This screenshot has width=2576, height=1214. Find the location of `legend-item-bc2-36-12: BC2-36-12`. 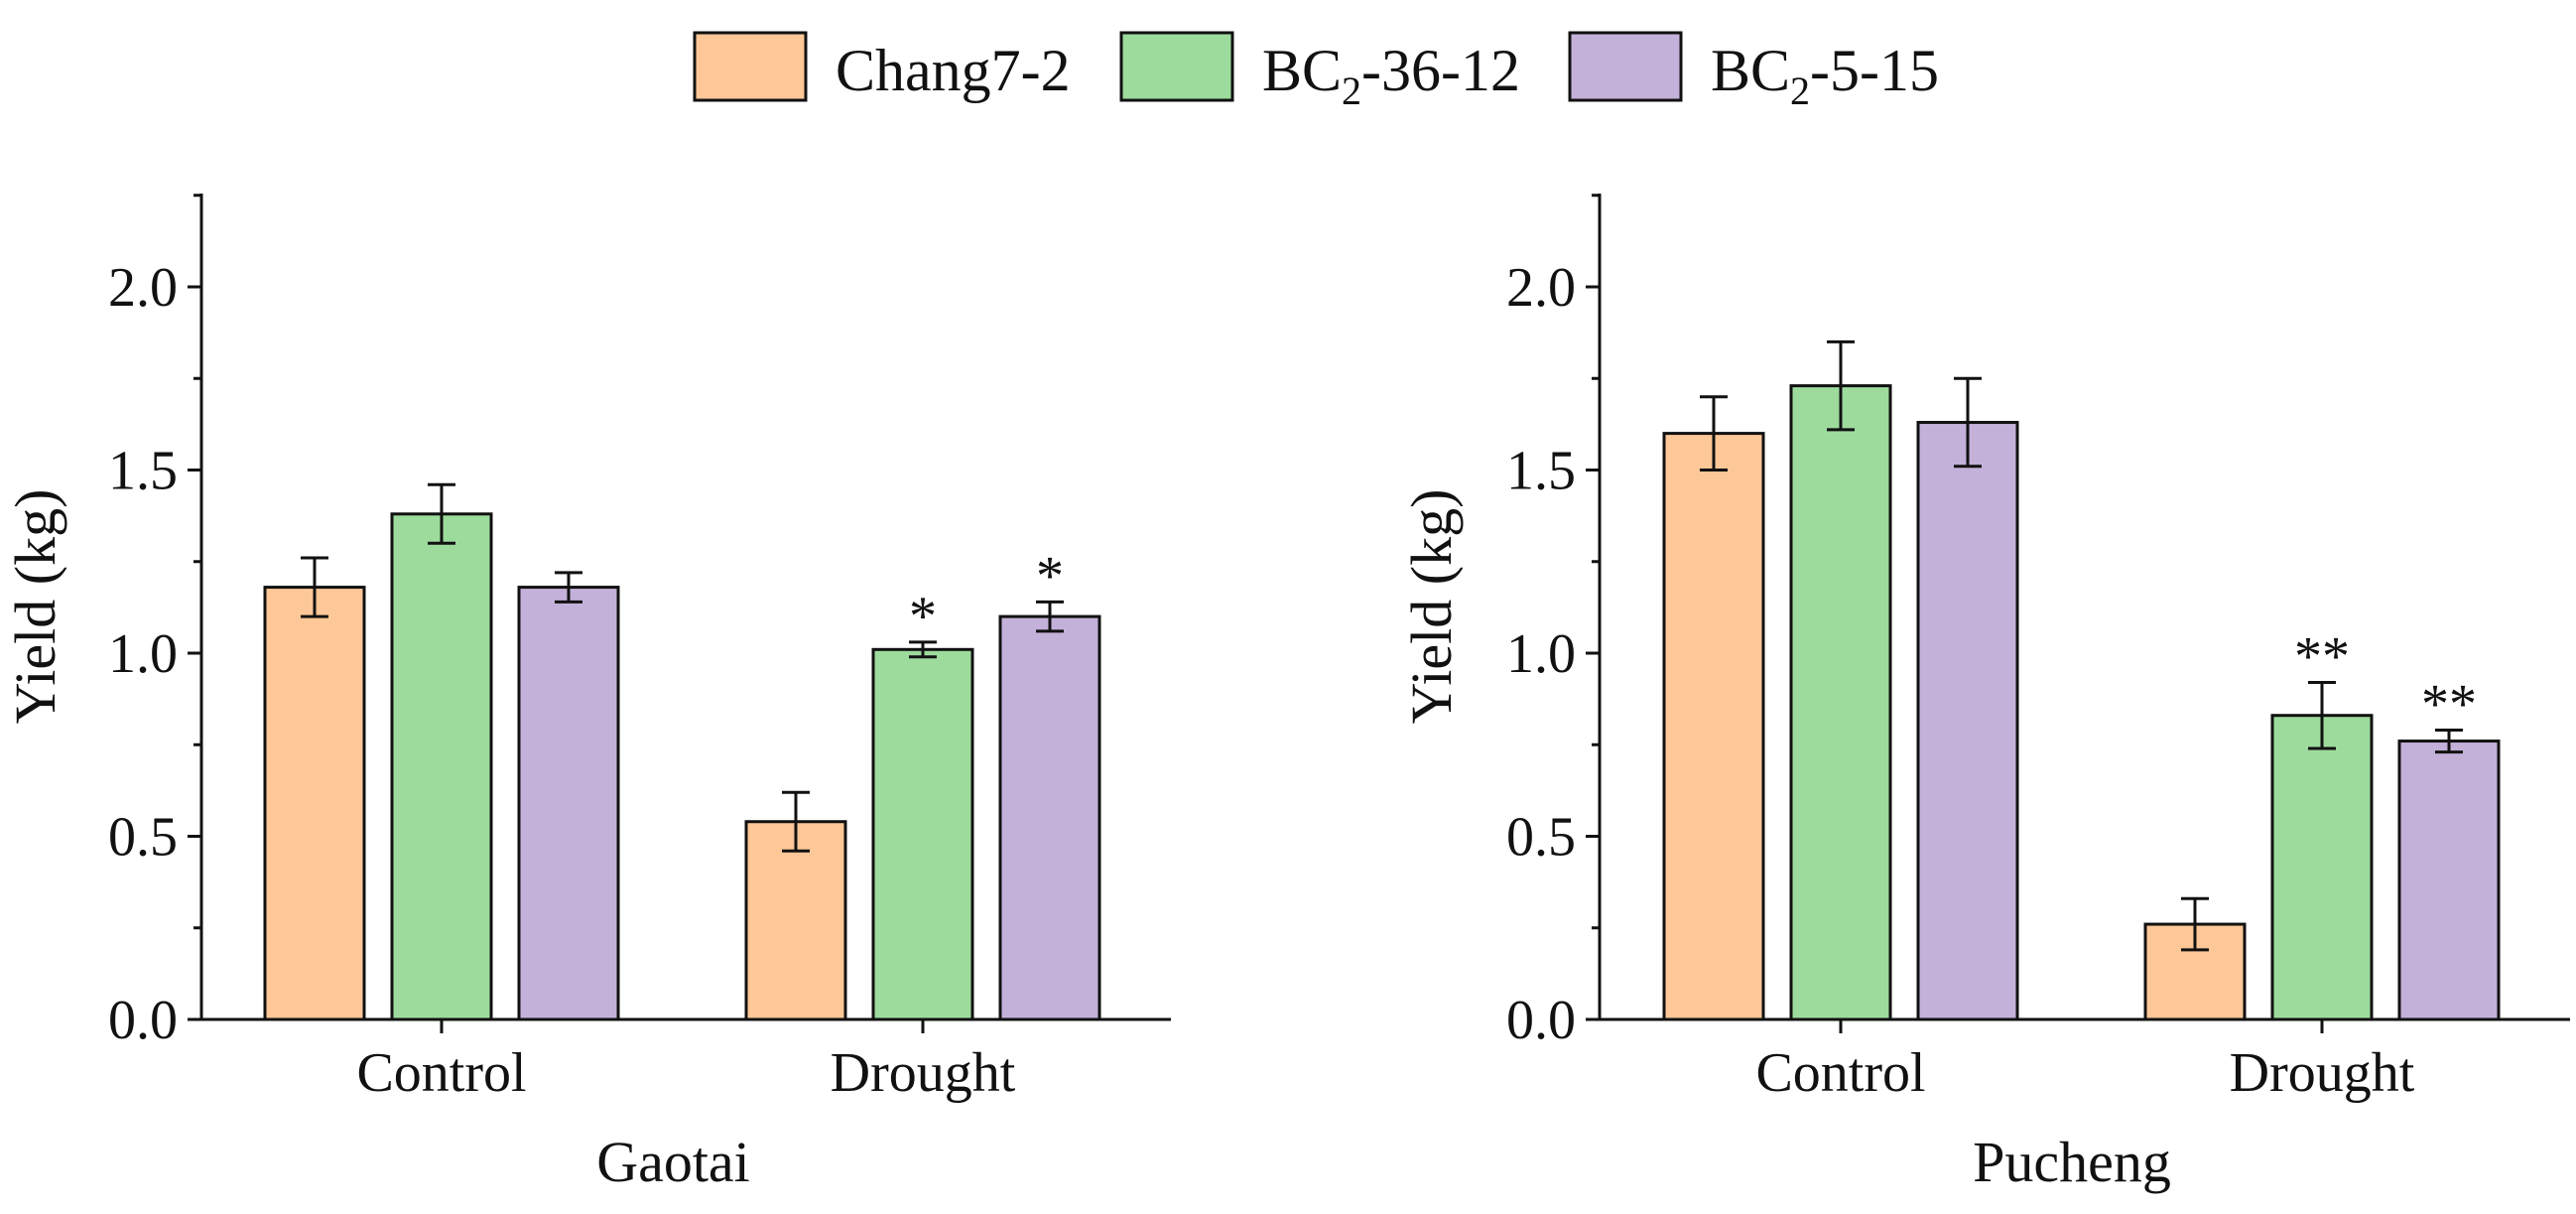

legend-item-bc2-36-12: BC2-36-12 is located at coordinates (1320, 72).